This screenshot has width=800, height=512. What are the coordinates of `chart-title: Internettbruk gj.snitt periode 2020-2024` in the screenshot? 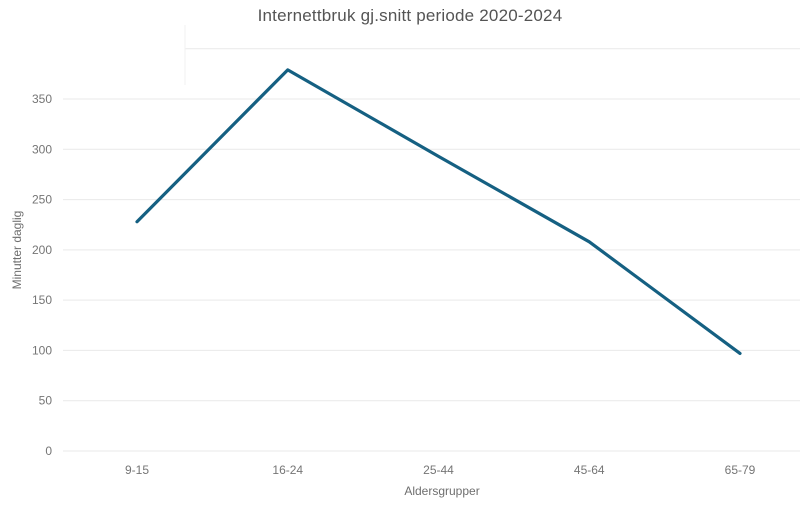 It's located at (410, 15).